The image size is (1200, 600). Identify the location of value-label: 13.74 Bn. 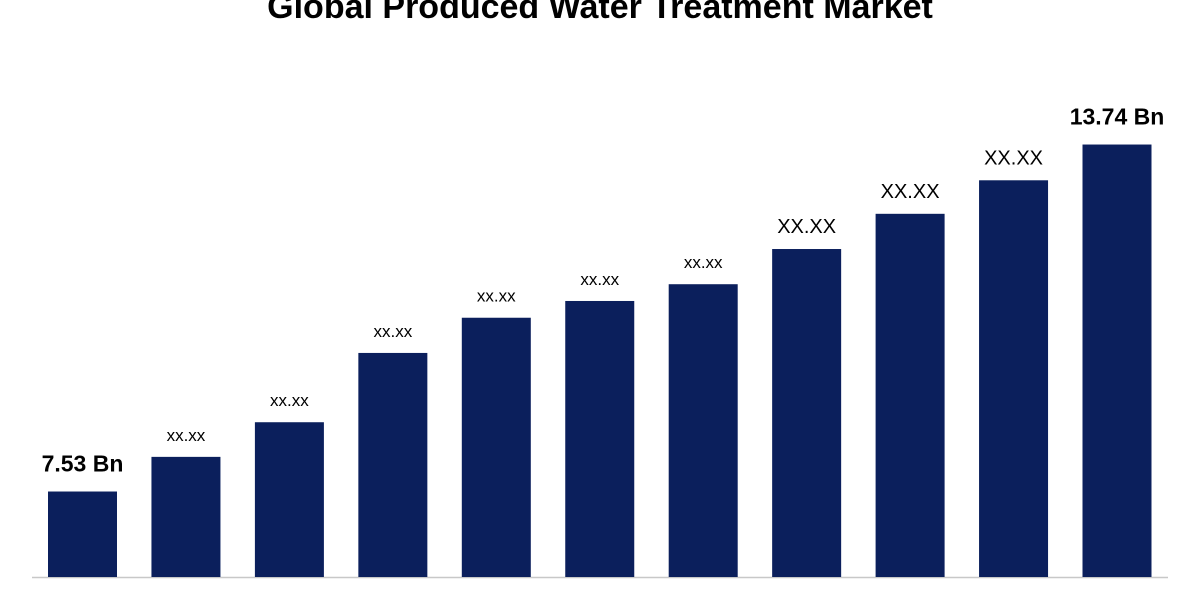
(1117, 117).